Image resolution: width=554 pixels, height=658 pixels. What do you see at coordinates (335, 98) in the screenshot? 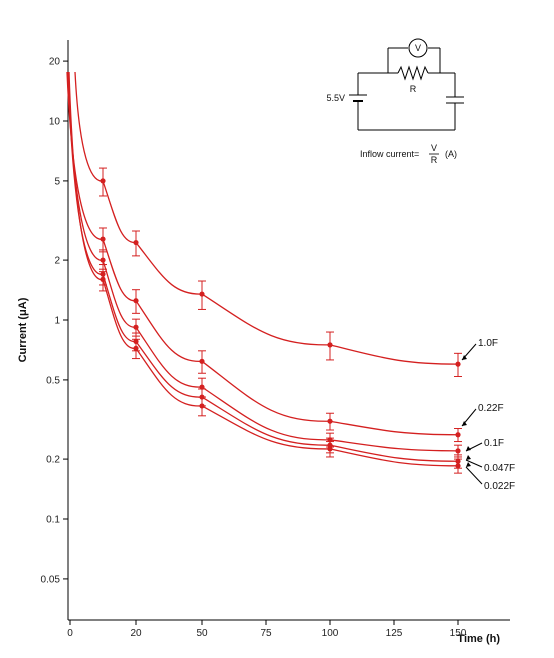
I see `voltage-label: 5.5V` at bounding box center [335, 98].